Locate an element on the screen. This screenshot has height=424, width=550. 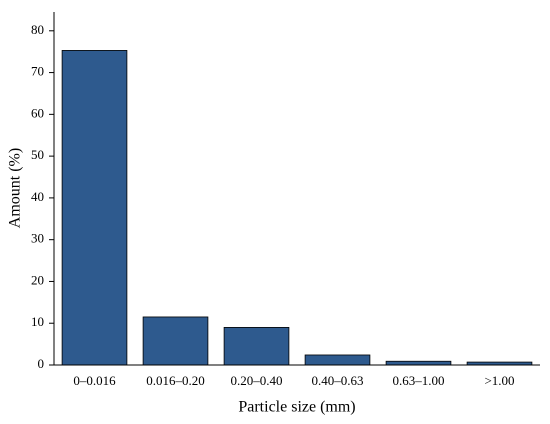
y-tick-label: 20 is located at coordinates (37, 279).